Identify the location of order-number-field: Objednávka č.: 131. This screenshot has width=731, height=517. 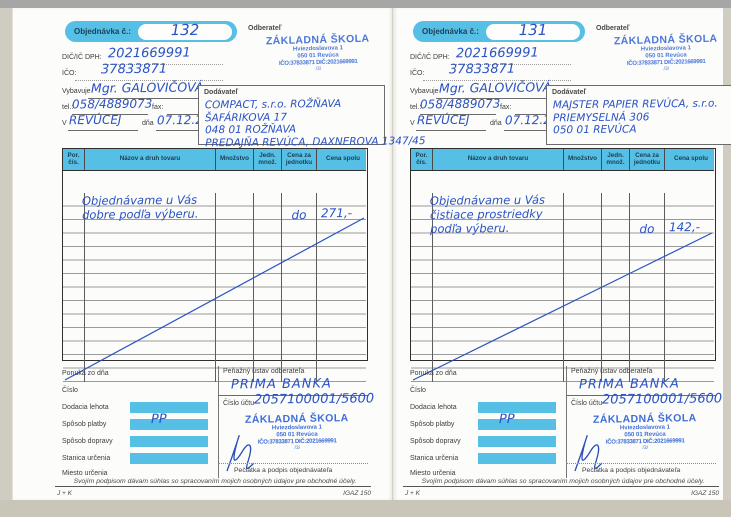
(499, 31).